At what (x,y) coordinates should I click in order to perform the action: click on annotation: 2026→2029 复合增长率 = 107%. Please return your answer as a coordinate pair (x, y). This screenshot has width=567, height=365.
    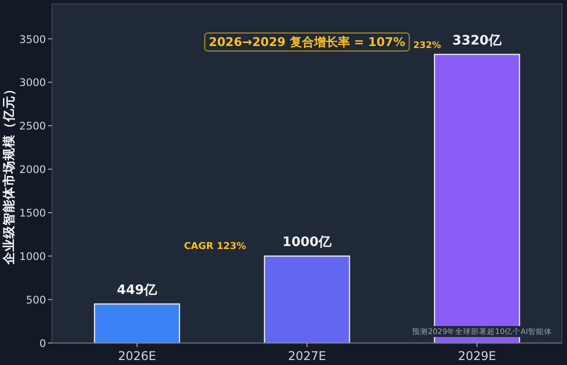
    Looking at the image, I should click on (307, 42).